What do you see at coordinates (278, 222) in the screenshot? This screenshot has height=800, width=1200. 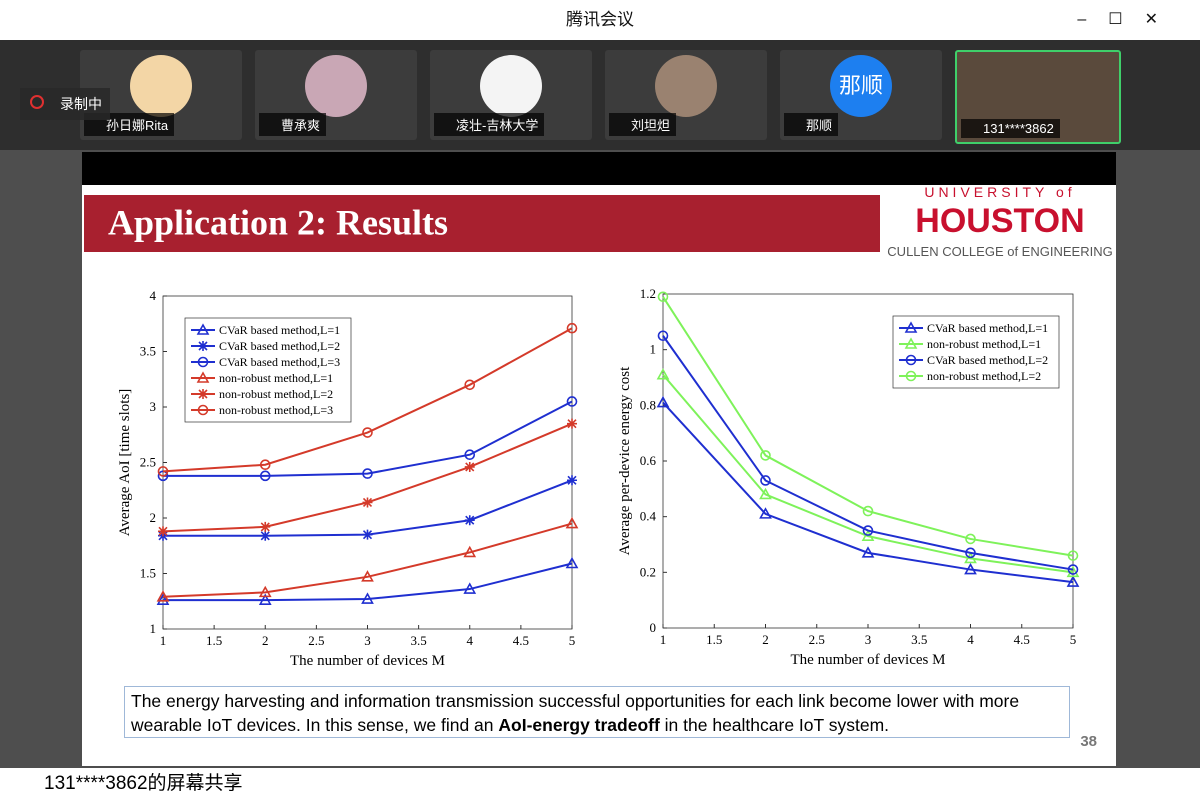 I see `slide-title: Application 2: Results` at bounding box center [278, 222].